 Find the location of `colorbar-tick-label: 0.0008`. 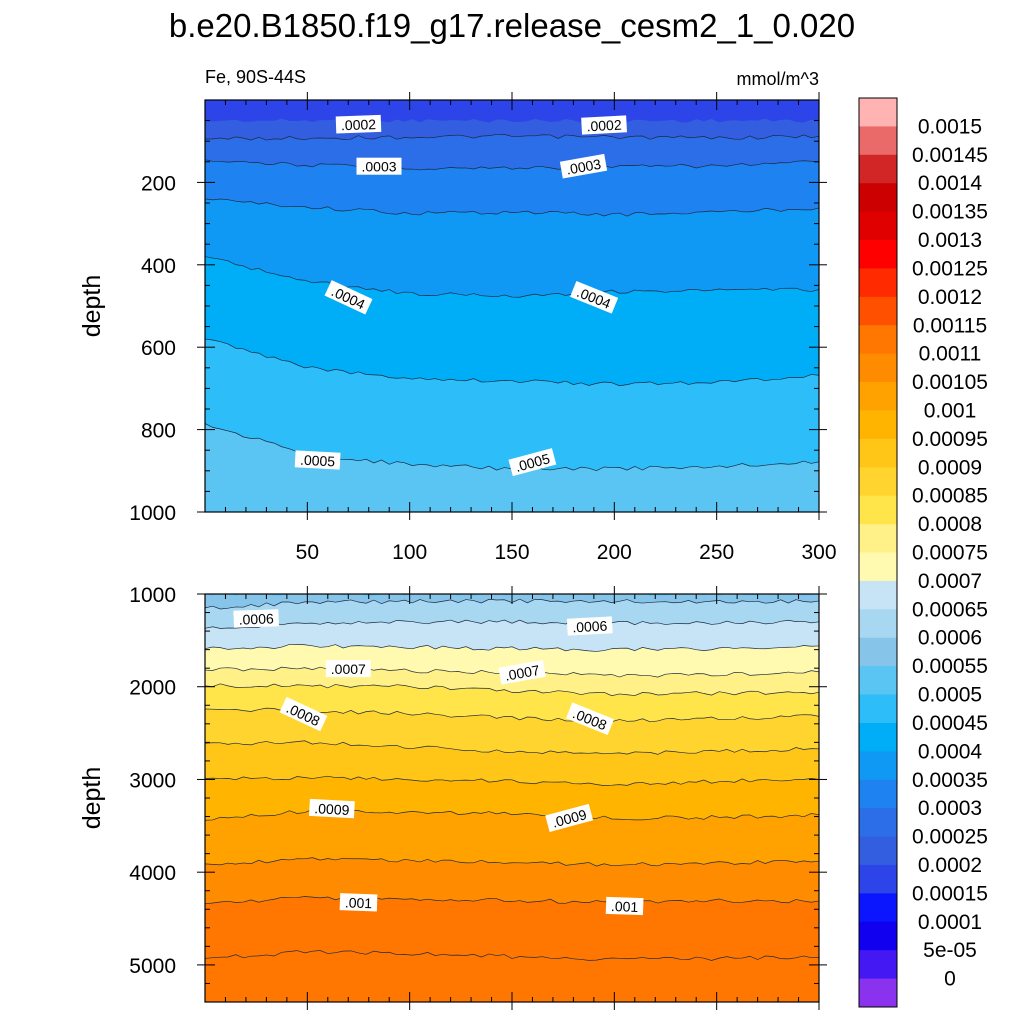

colorbar-tick-label: 0.0008 is located at coordinates (950, 524).